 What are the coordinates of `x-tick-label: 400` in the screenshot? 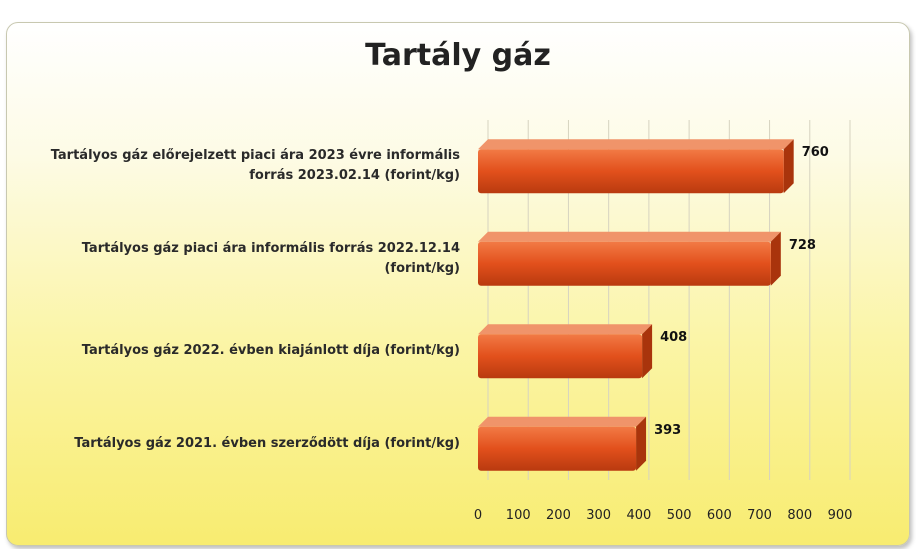 It's located at (639, 515).